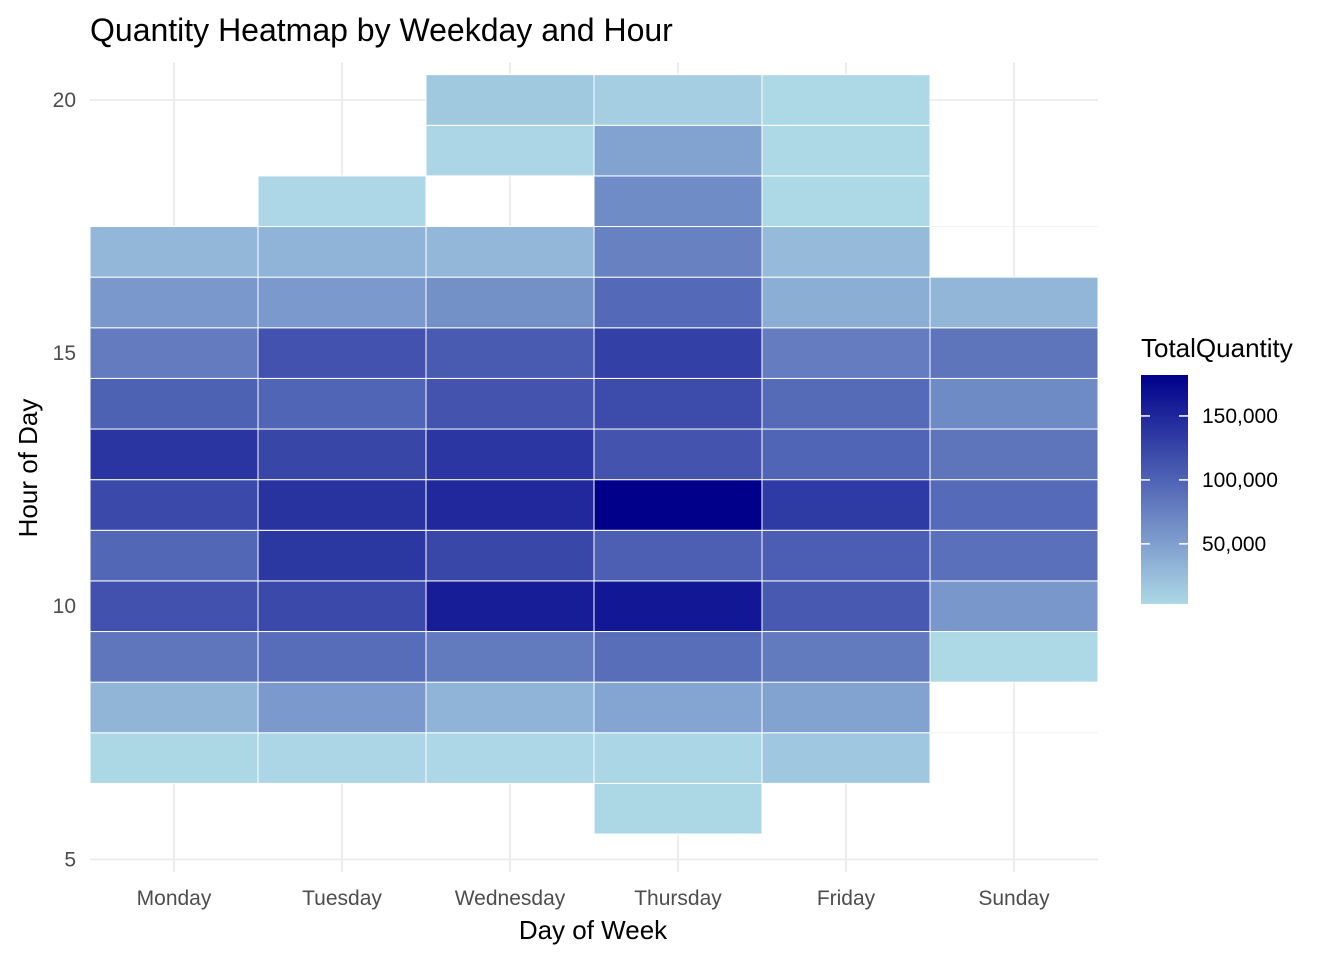 The width and height of the screenshot is (1344, 960). Describe the element at coordinates (1217, 348) in the screenshot. I see `legend-title: TotalQuantity` at that location.